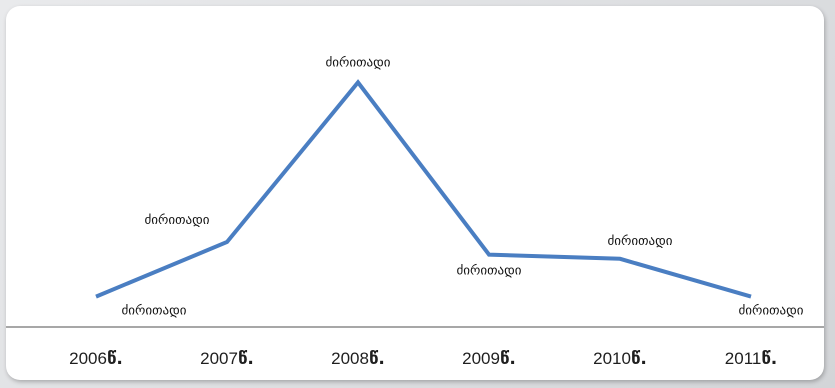 Image resolution: width=835 pixels, height=388 pixels. I want to click on x-tick-label-2010: 2010წ., so click(620, 359).